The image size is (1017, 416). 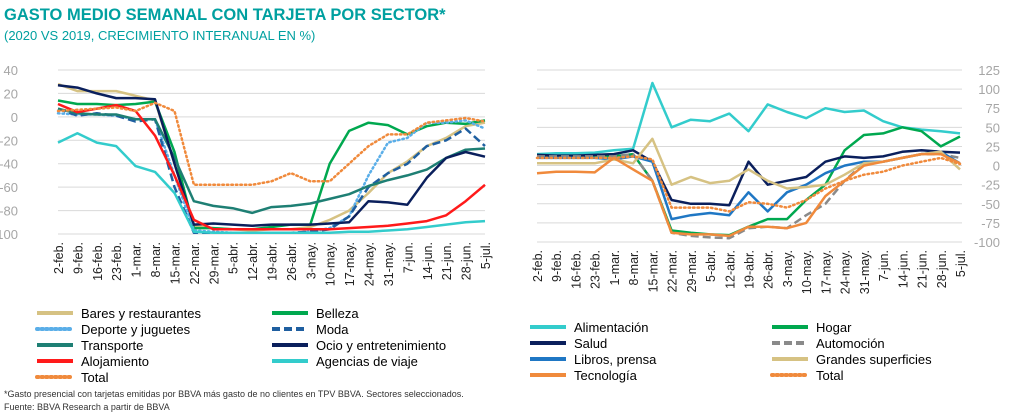 What do you see at coordinates (874, 359) in the screenshot?
I see `legend-label: Grandes superficies` at bounding box center [874, 359].